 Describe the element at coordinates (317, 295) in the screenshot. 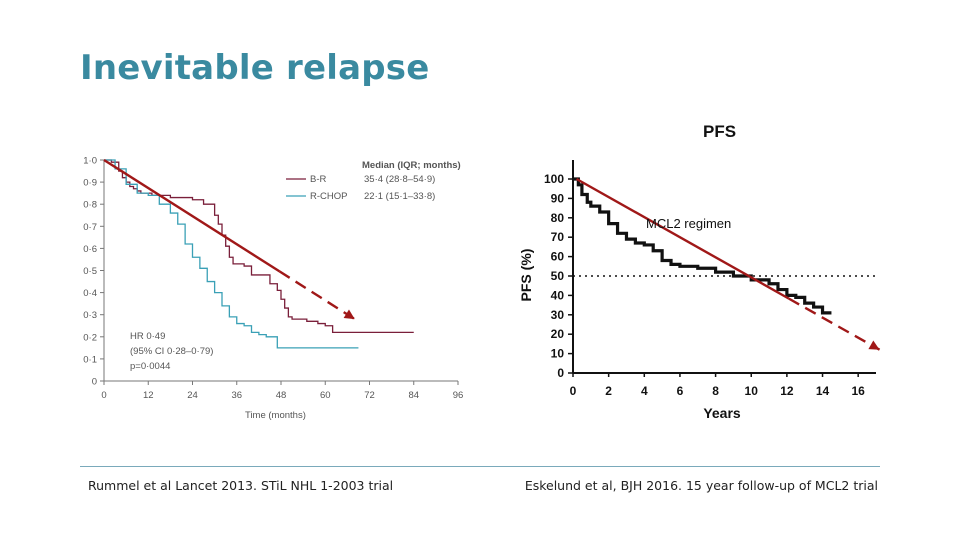

I see `left-trend-dashed` at that location.